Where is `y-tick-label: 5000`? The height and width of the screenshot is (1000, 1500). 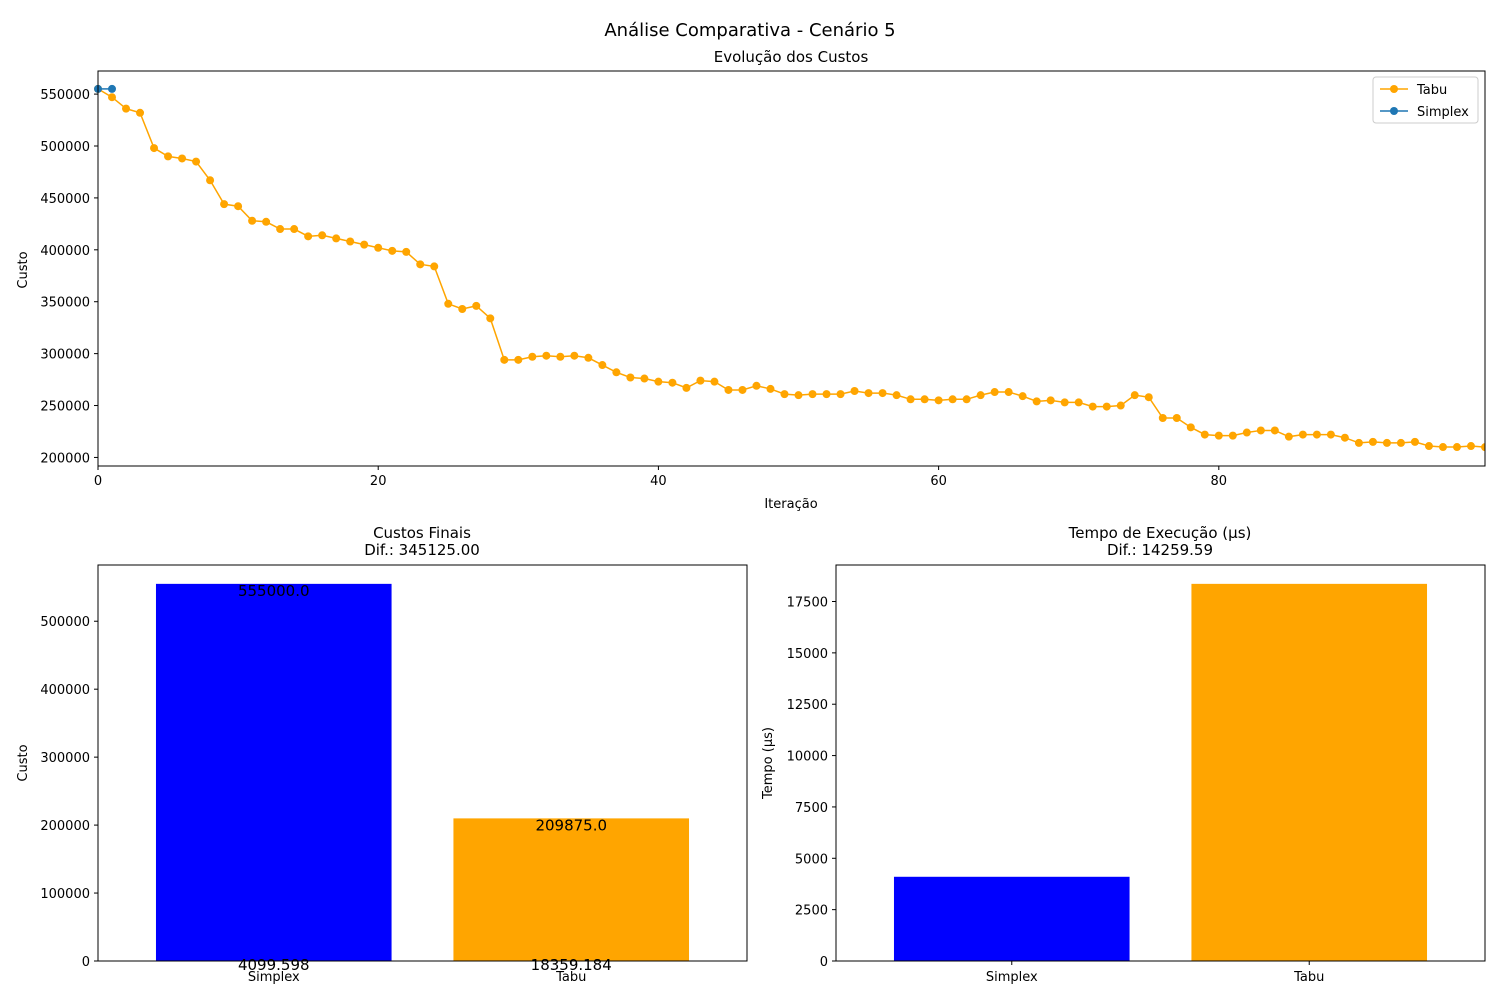
y-tick-label: 5000 is located at coordinates (811, 859).